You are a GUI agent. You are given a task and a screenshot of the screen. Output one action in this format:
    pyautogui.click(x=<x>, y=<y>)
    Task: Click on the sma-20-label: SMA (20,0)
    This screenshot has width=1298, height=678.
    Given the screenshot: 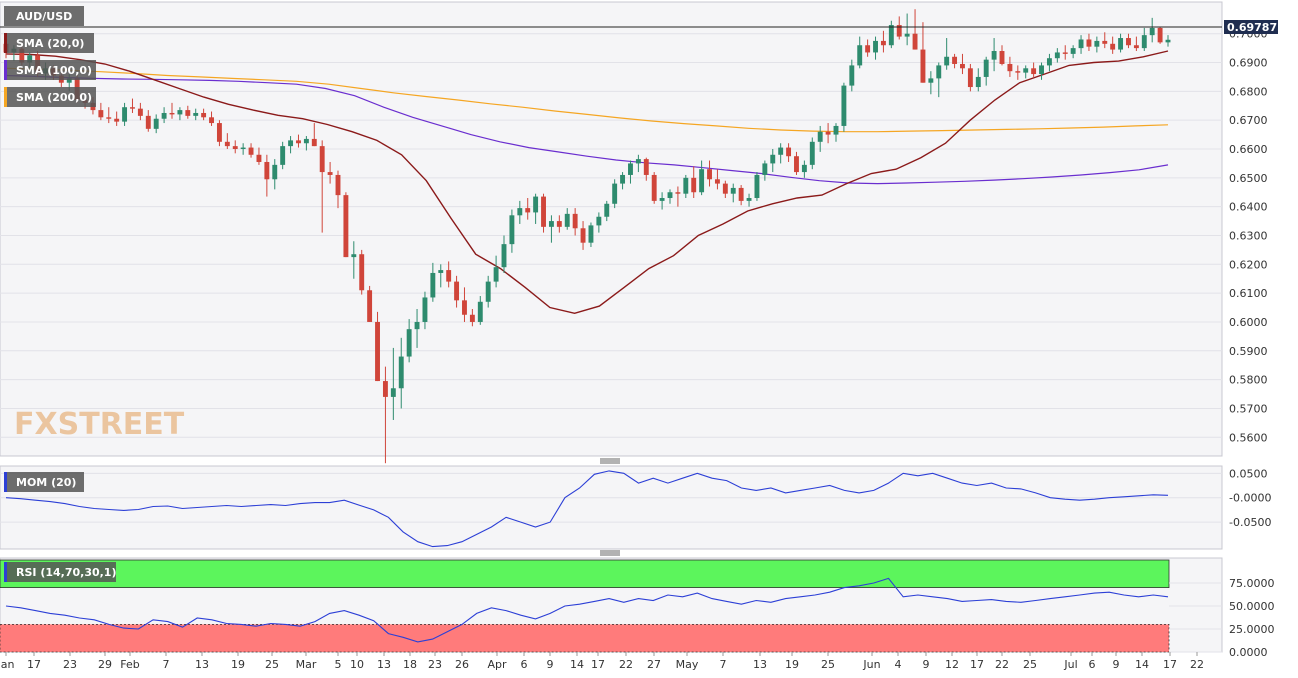 What is the action you would take?
    pyautogui.click(x=50, y=43)
    